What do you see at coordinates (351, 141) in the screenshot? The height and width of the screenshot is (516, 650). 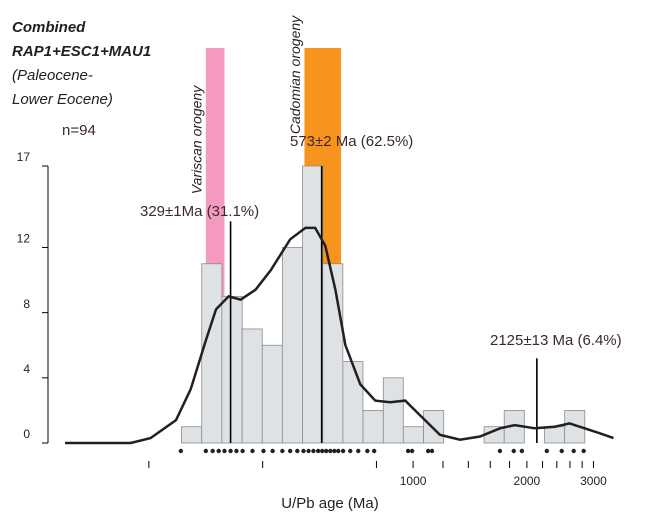 I see `peak-label: 573±2 Ma (62.5%)` at bounding box center [351, 141].